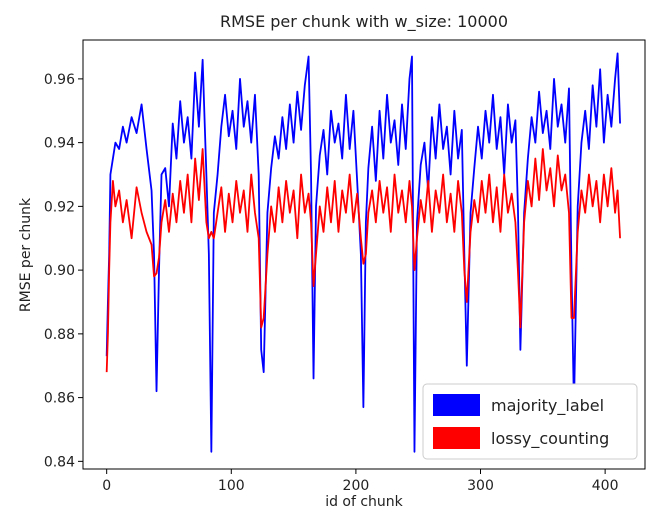  I want to click on legend-swatch-majority-label, so click(456, 405).